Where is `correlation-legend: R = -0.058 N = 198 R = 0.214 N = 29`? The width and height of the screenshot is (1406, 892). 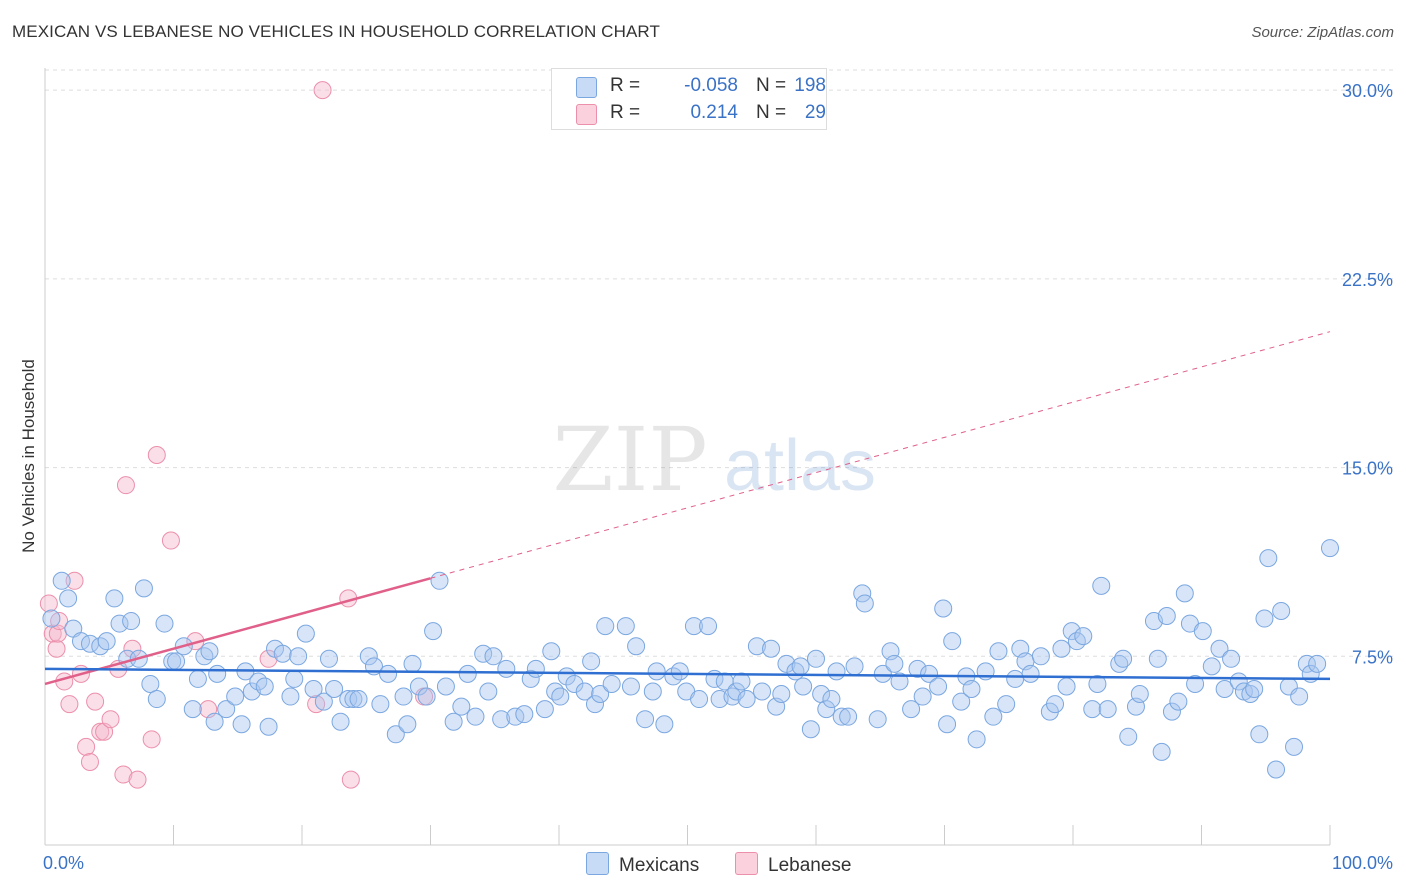 correlation-legend: R = -0.058 N = 198 R = 0.214 N = 29 is located at coordinates (689, 99).